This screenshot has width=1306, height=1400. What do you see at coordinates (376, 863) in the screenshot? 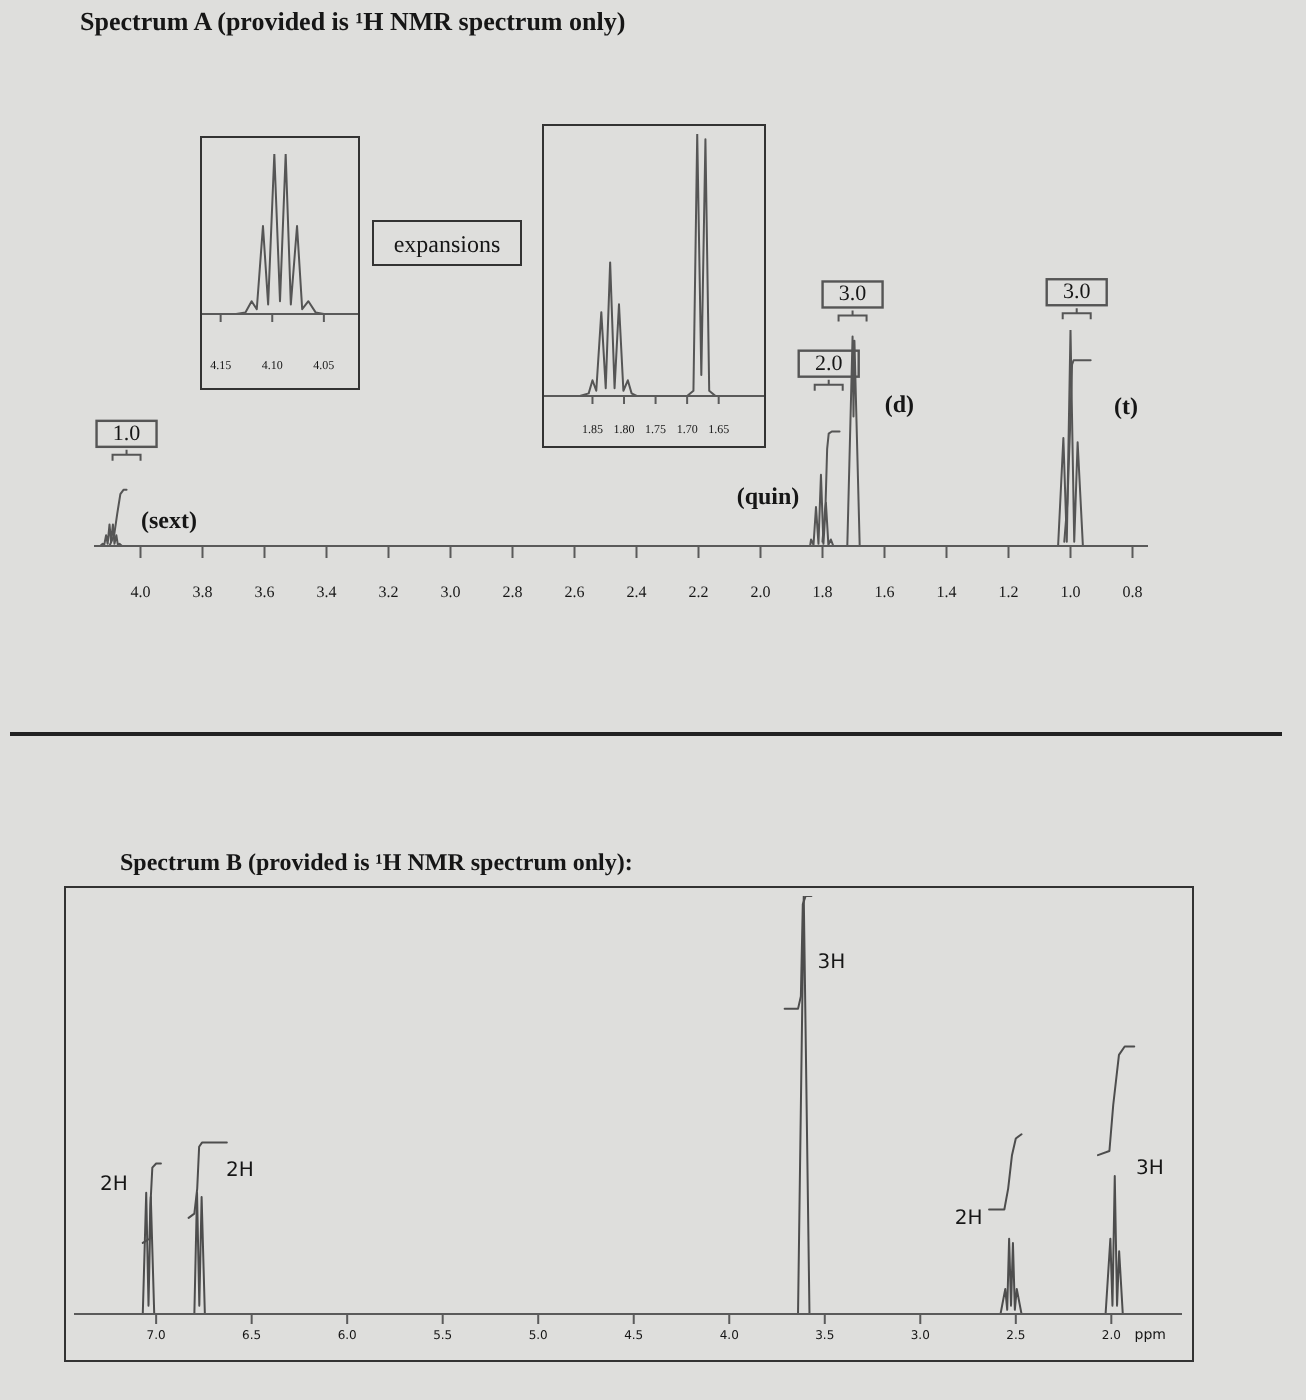
I see `chart-title: Spectrum B (provided is ¹H NMR spectrum only):` at bounding box center [376, 863].